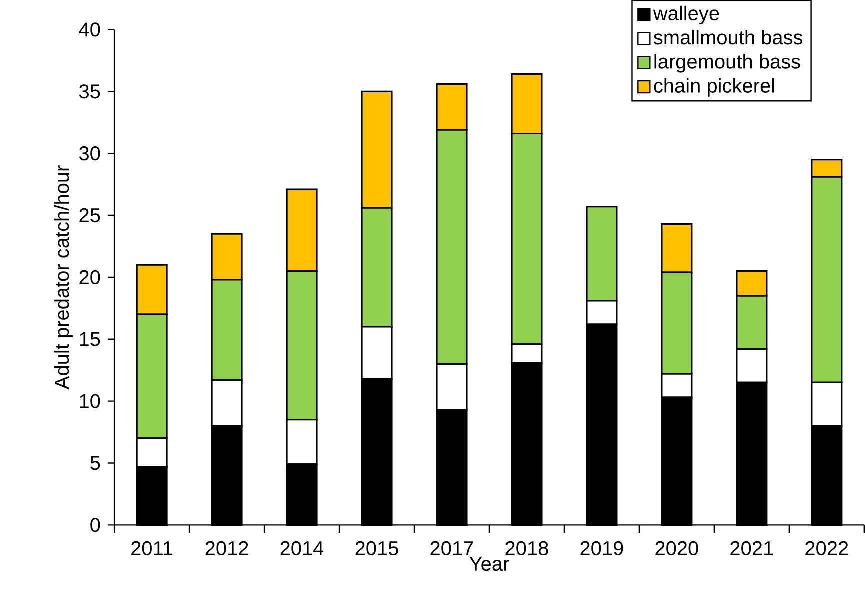 This screenshot has height=603, width=865. What do you see at coordinates (227, 548) in the screenshot?
I see `x-tick-label: 2012` at bounding box center [227, 548].